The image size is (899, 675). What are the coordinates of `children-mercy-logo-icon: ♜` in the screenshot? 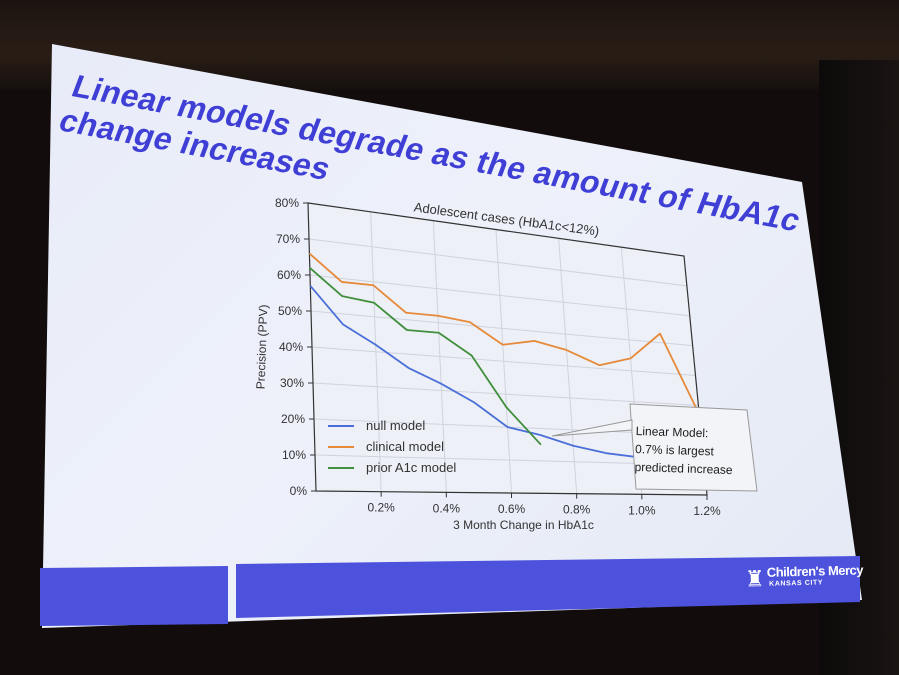 It's located at (755, 578).